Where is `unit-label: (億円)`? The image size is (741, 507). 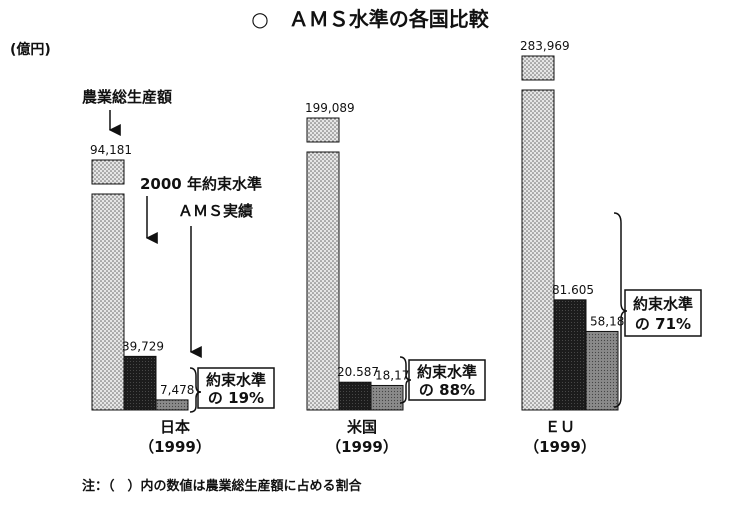 unit-label: (億円) is located at coordinates (30, 49).